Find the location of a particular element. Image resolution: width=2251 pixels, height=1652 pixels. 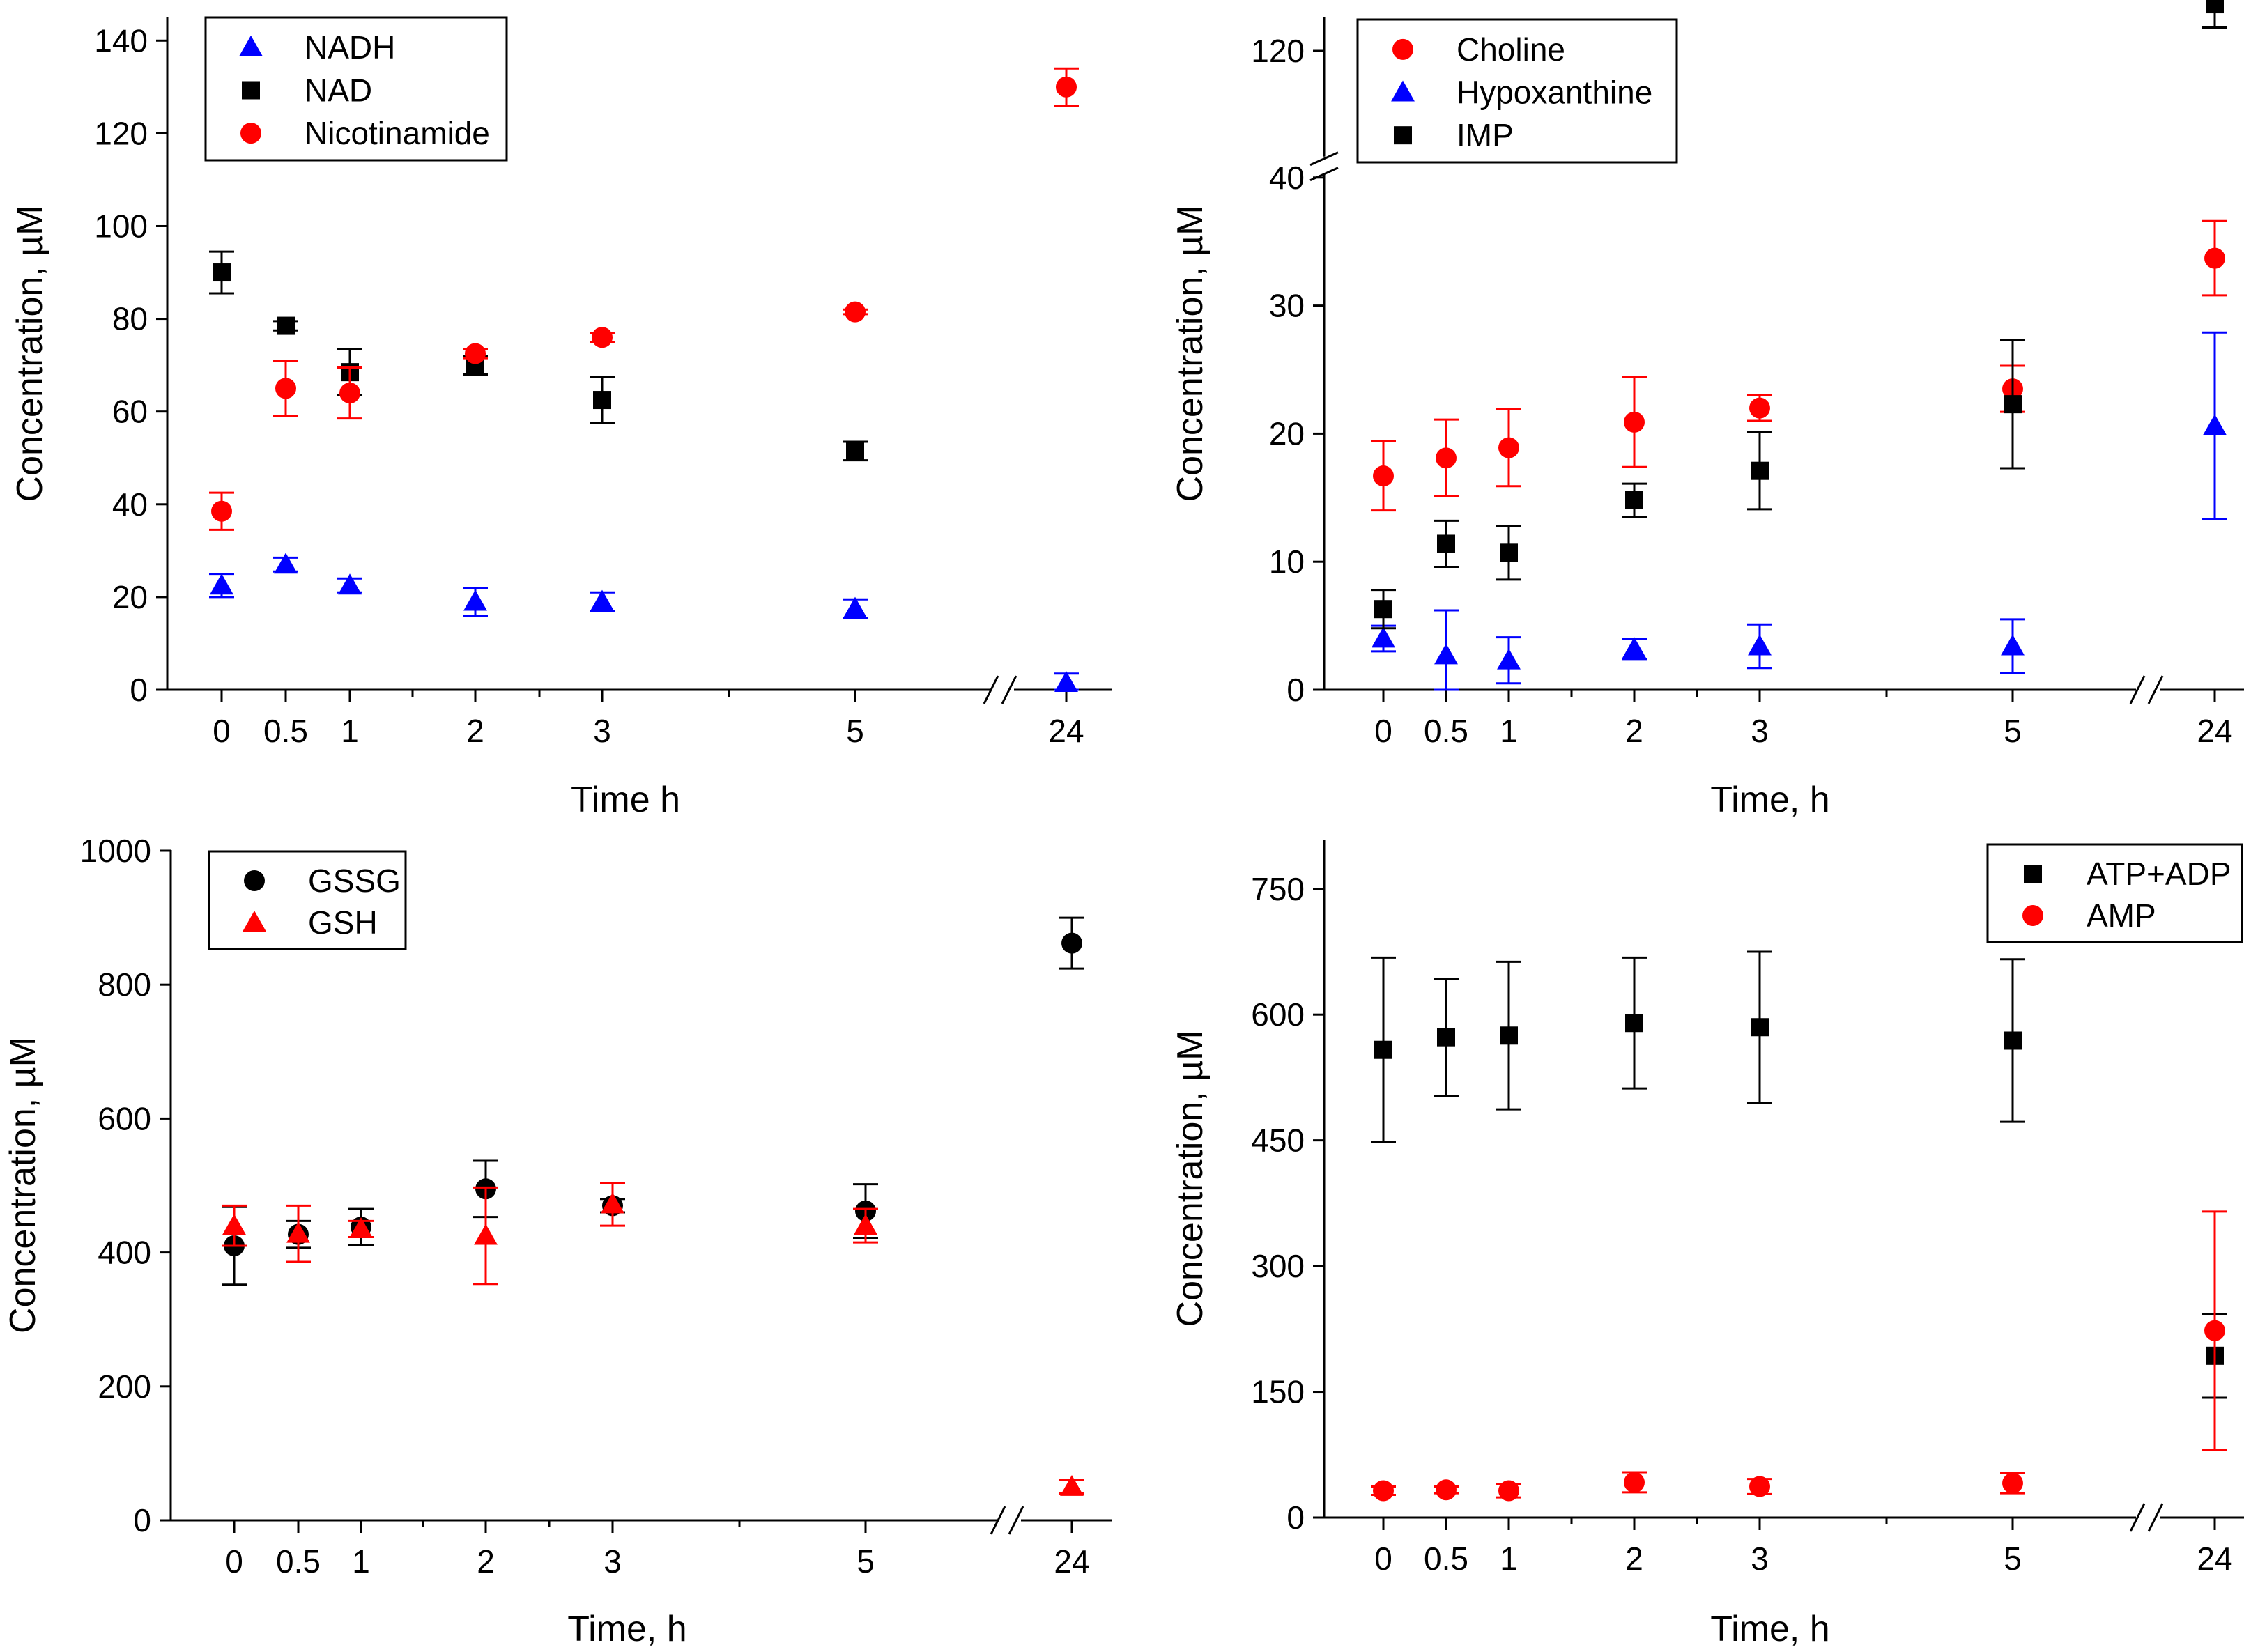

legend: ATP+ADP AMP is located at coordinates (2114, 893).